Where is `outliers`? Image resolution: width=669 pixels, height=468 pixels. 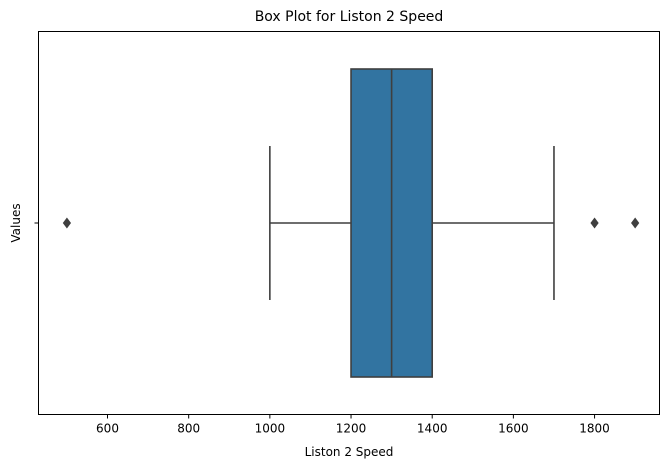
outliers is located at coordinates (351, 223).